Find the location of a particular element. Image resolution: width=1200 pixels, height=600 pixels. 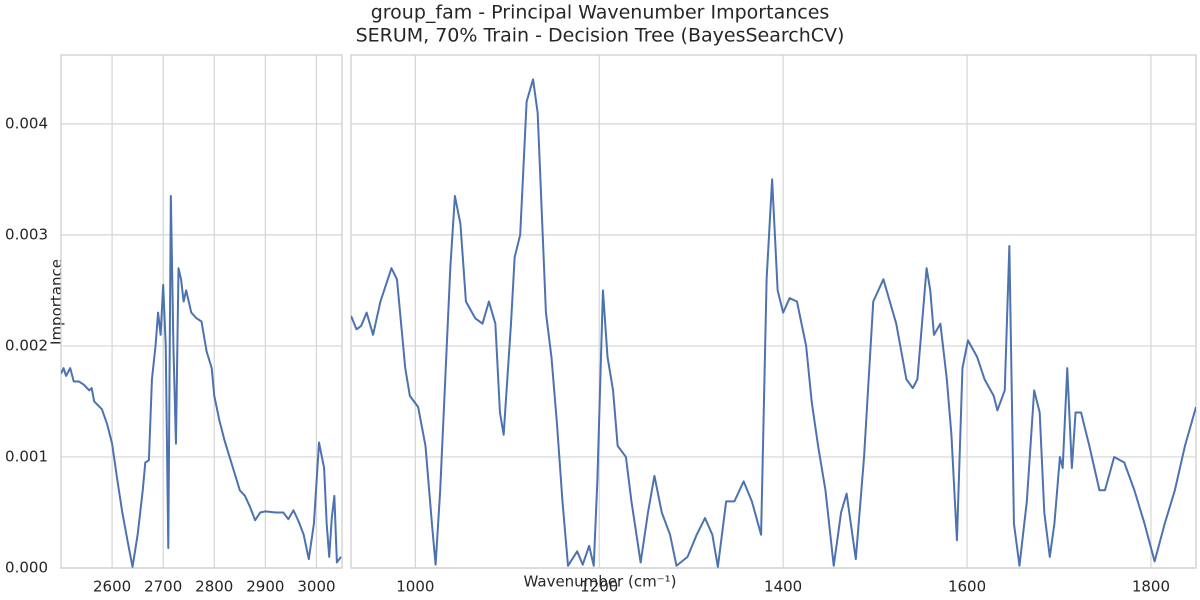

x-tick-label: 2600 is located at coordinates (112, 587).